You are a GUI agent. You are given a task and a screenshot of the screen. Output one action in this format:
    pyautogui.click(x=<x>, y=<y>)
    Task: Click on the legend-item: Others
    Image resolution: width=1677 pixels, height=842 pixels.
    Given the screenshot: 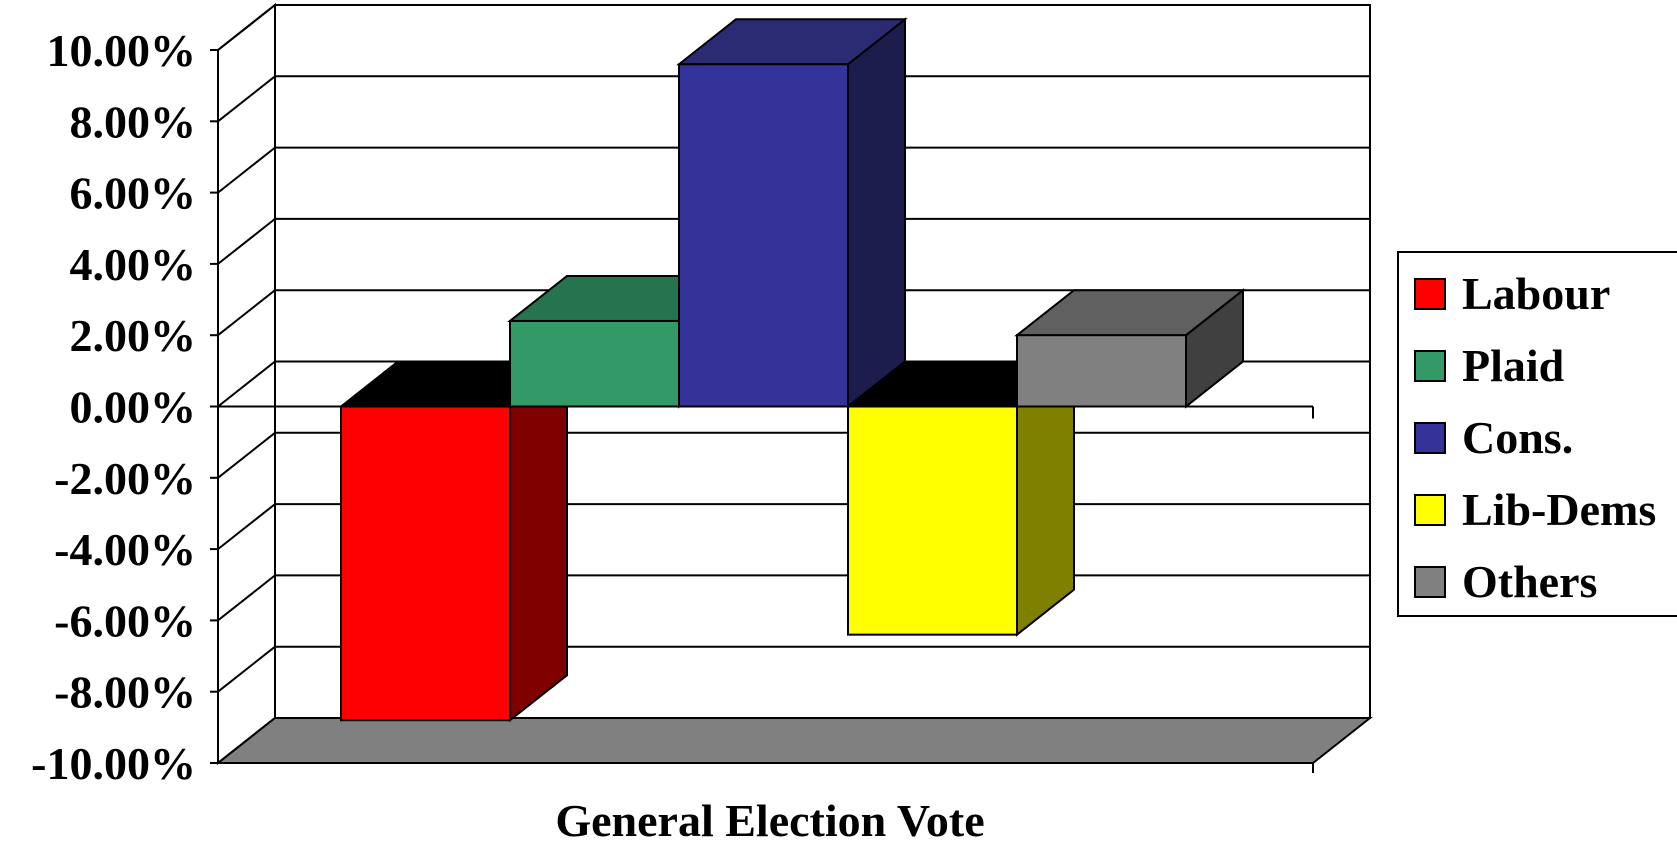 What is the action you would take?
    pyautogui.click(x=1505, y=581)
    